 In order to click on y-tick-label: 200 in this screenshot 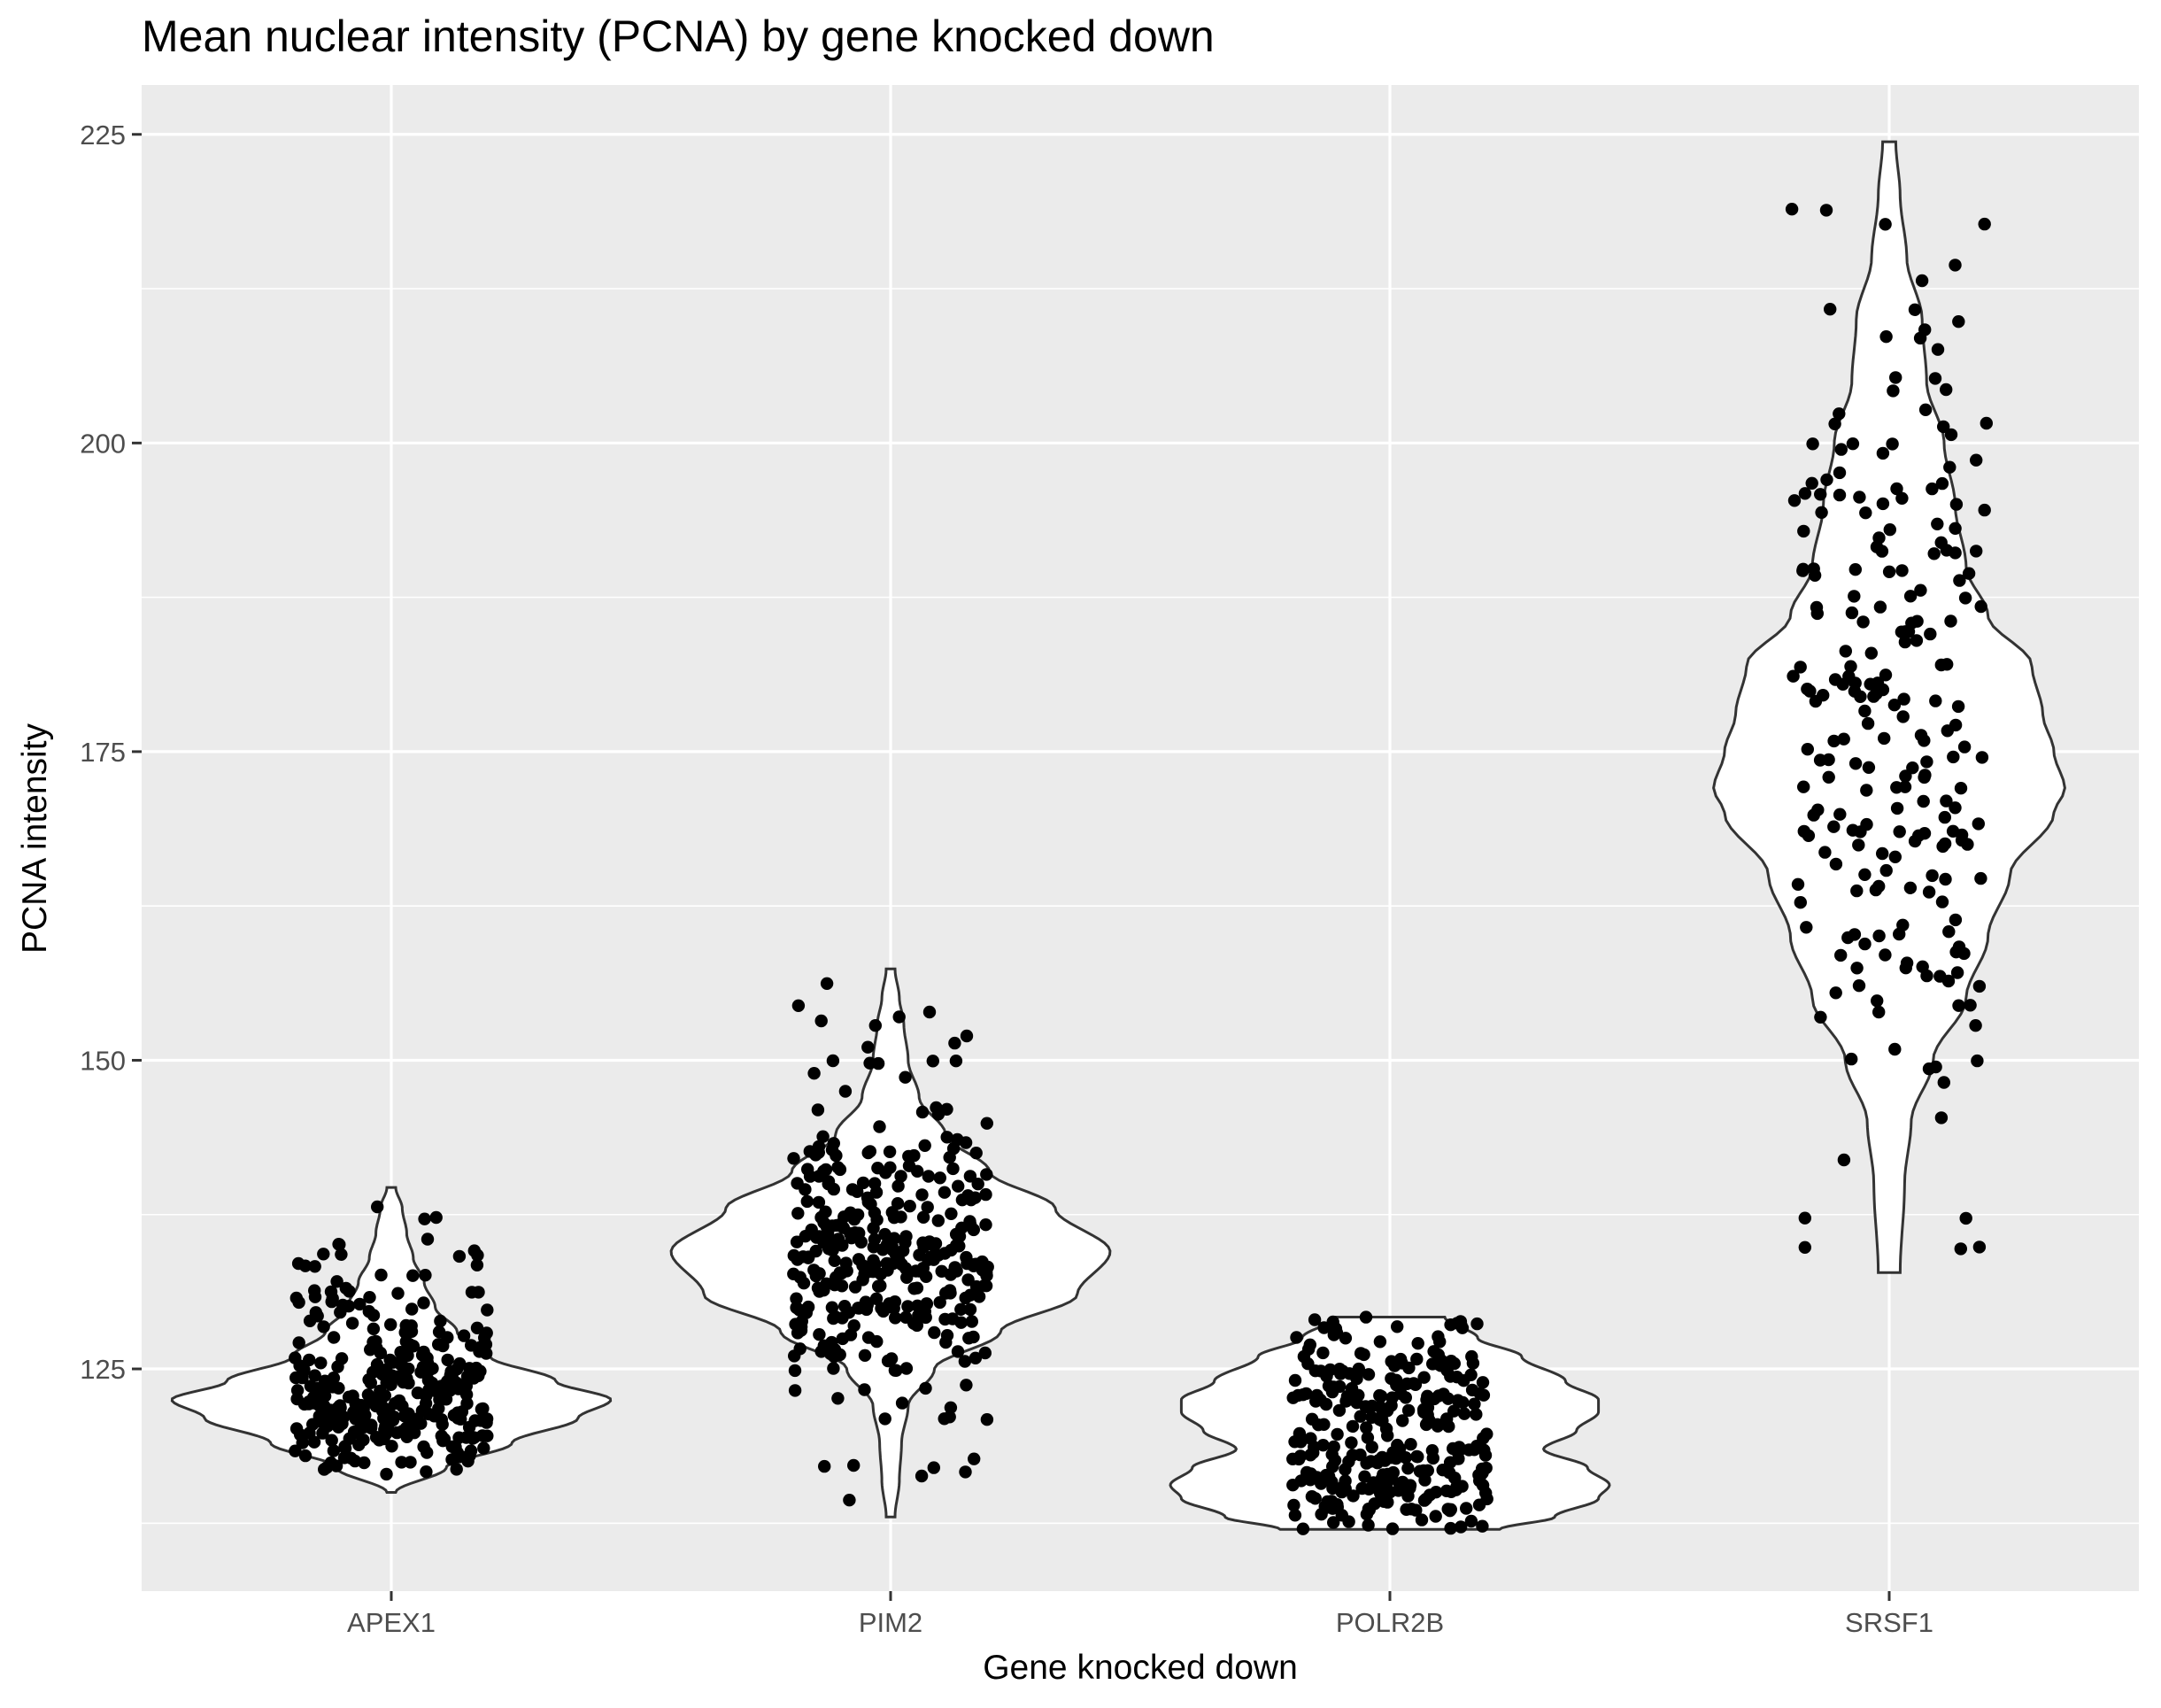, I will do `click(103, 443)`.